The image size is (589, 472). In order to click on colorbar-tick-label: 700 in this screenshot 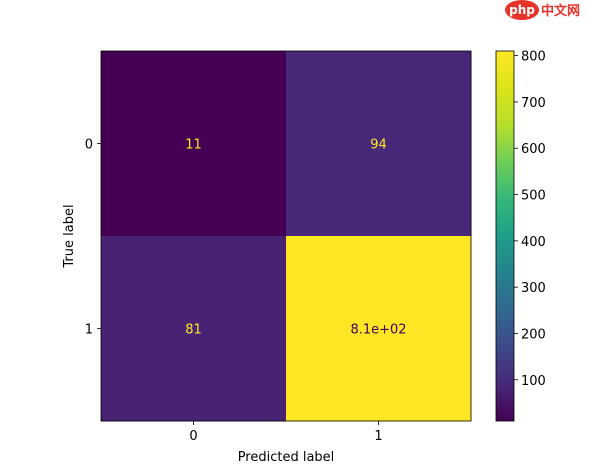, I will do `click(533, 103)`.